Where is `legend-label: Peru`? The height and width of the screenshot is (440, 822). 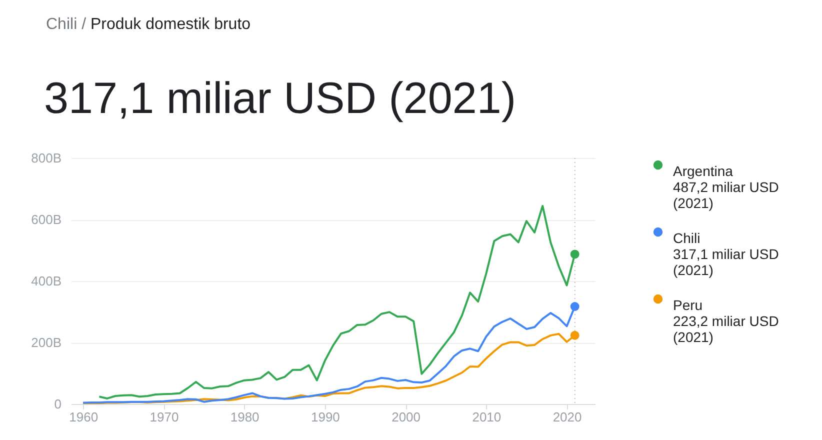
legend-label: Peru is located at coordinates (688, 305).